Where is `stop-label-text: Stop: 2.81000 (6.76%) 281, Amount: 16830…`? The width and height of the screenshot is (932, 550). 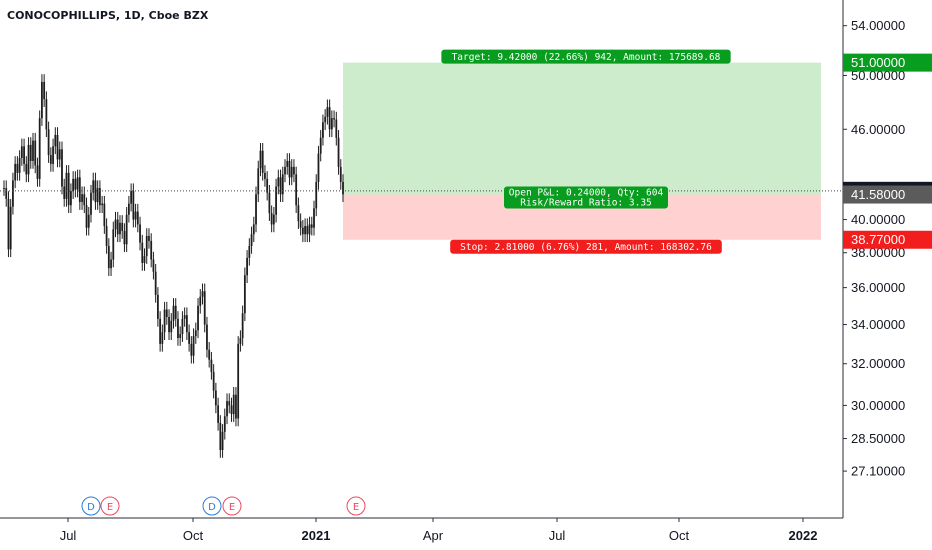 stop-label-text: Stop: 2.81000 (6.76%) 281, Amount: 16830… is located at coordinates (586, 247).